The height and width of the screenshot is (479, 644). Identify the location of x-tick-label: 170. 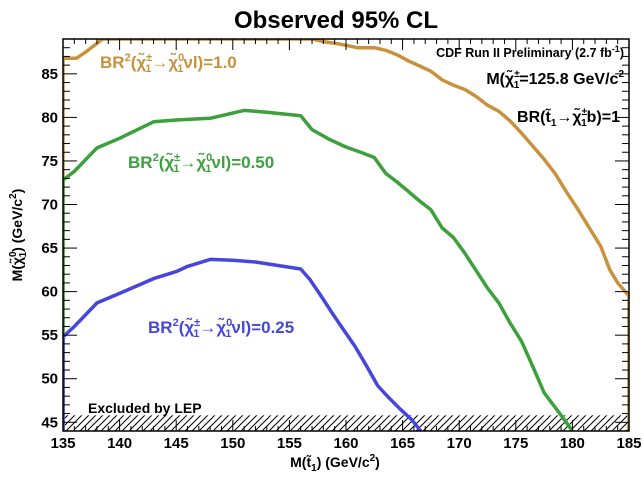
(459, 443).